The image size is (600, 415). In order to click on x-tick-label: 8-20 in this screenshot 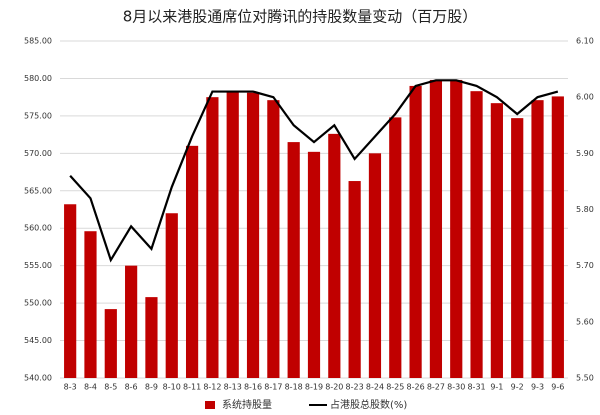, I will do `click(334, 387)`.